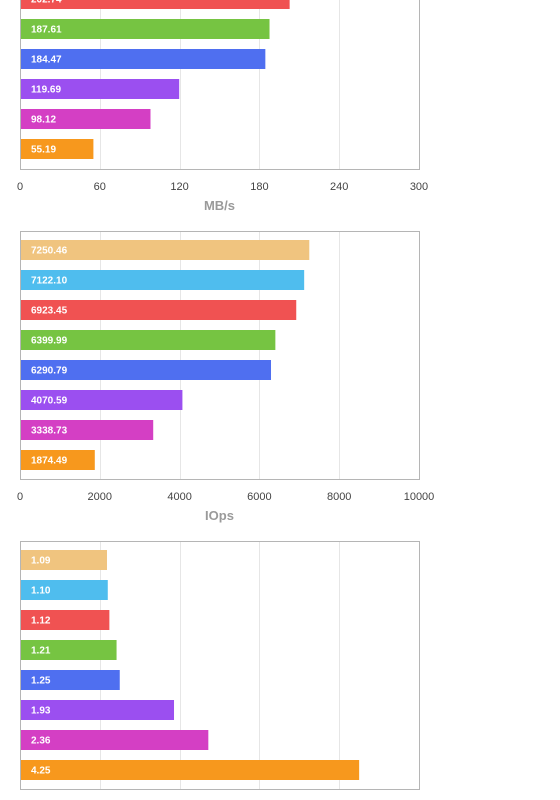  Describe the element at coordinates (49, 461) in the screenshot. I see `bar-value-label: 1874.49` at that location.